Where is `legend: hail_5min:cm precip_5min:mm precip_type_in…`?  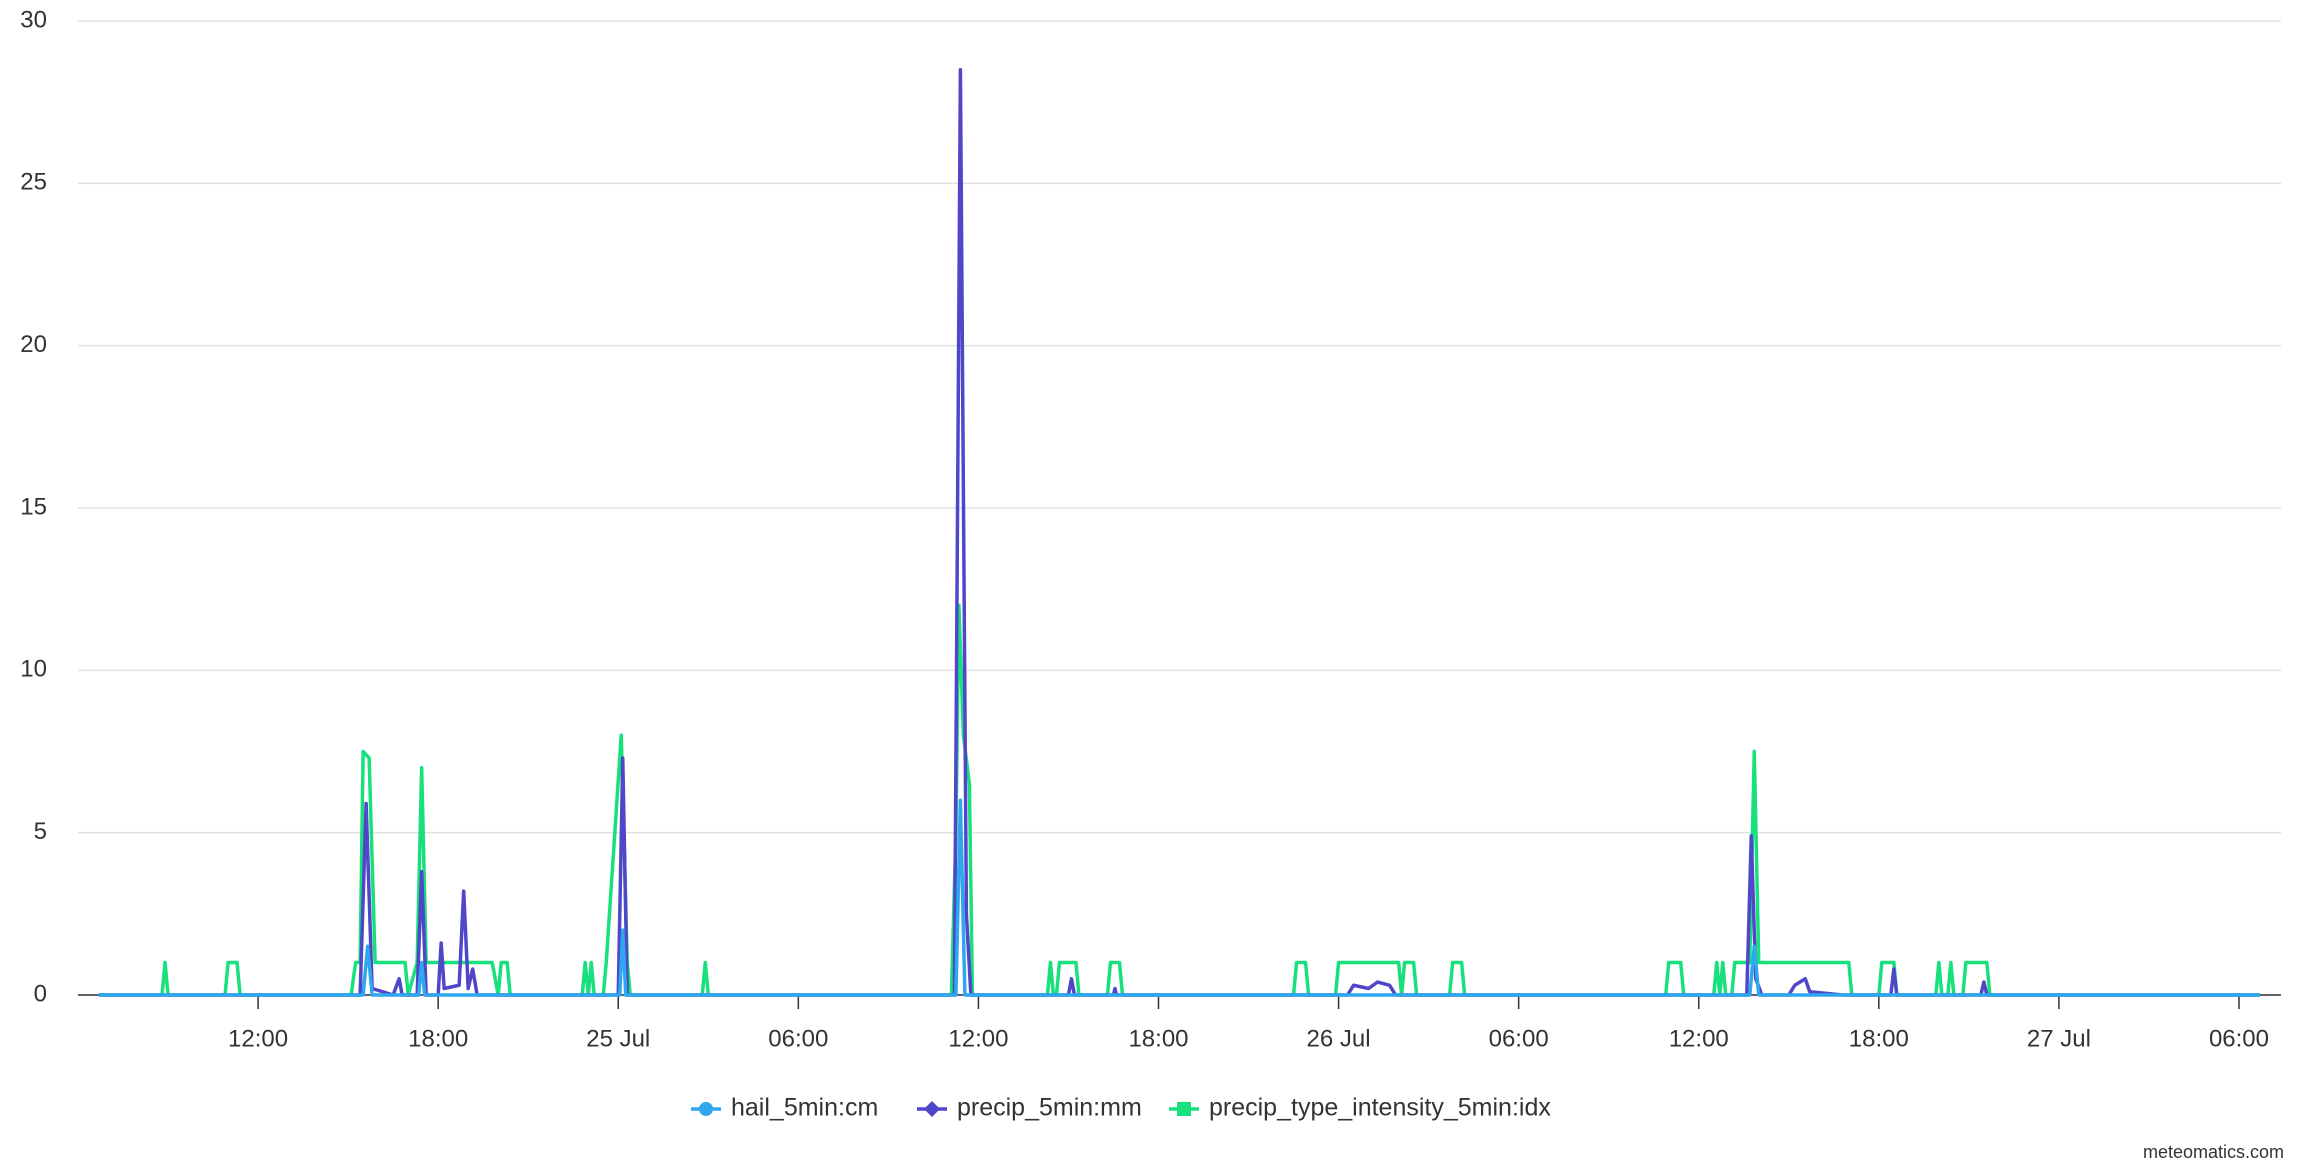 legend: hail_5min:cm precip_5min:mm precip_type_in… is located at coordinates (1121, 1108).